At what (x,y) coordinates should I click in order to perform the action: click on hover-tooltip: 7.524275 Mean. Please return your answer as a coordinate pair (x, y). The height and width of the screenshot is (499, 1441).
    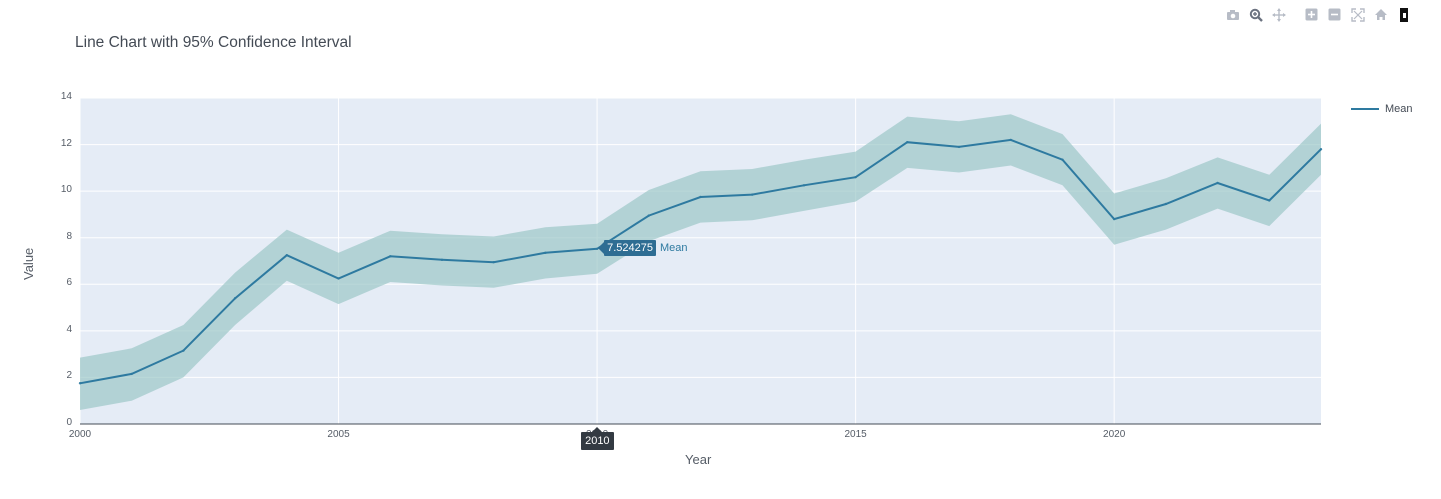
    Looking at the image, I should click on (643, 247).